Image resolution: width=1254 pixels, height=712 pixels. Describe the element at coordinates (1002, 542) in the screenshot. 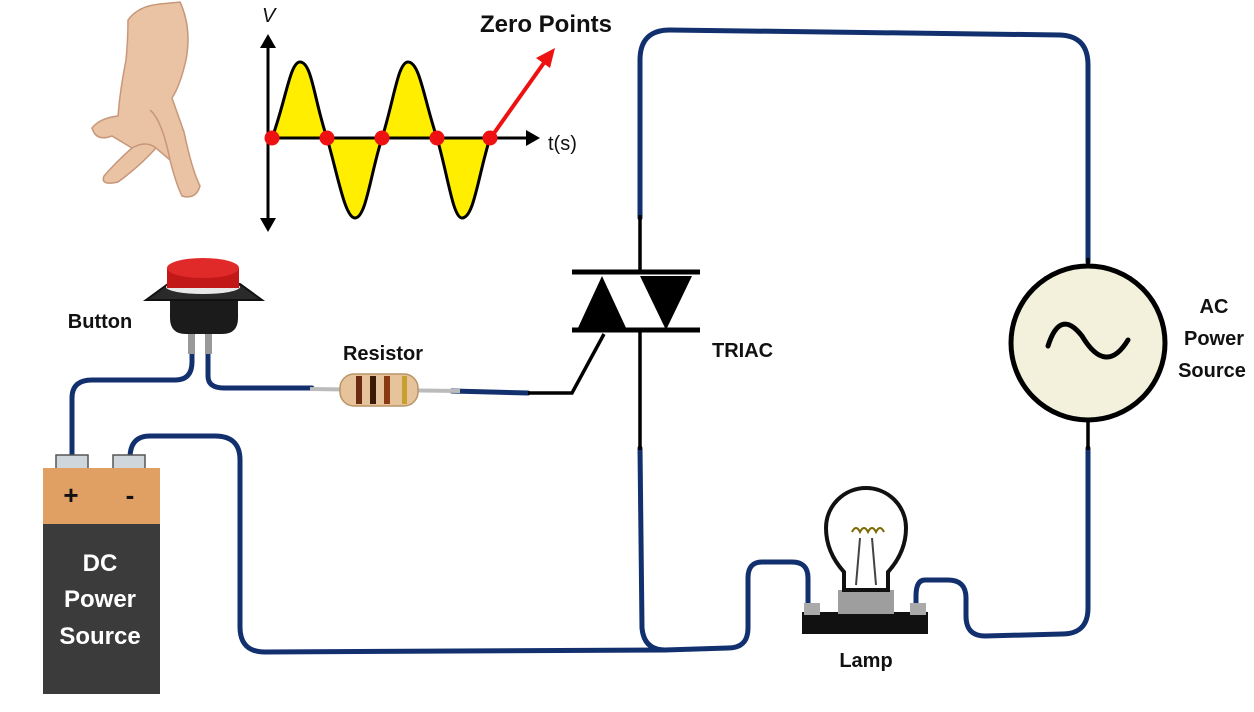

I see `wire-ac-to-lamp` at that location.